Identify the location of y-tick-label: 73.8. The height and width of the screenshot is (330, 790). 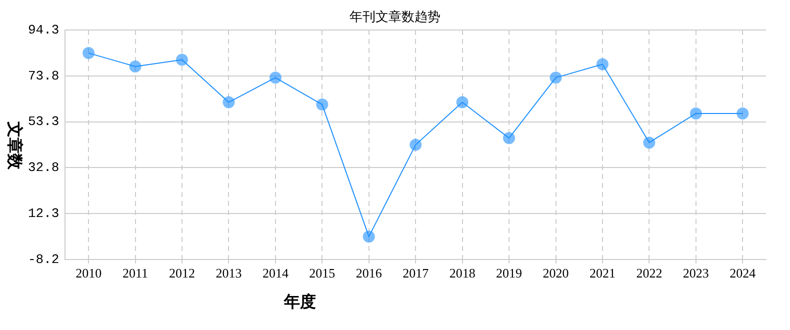
(44, 76).